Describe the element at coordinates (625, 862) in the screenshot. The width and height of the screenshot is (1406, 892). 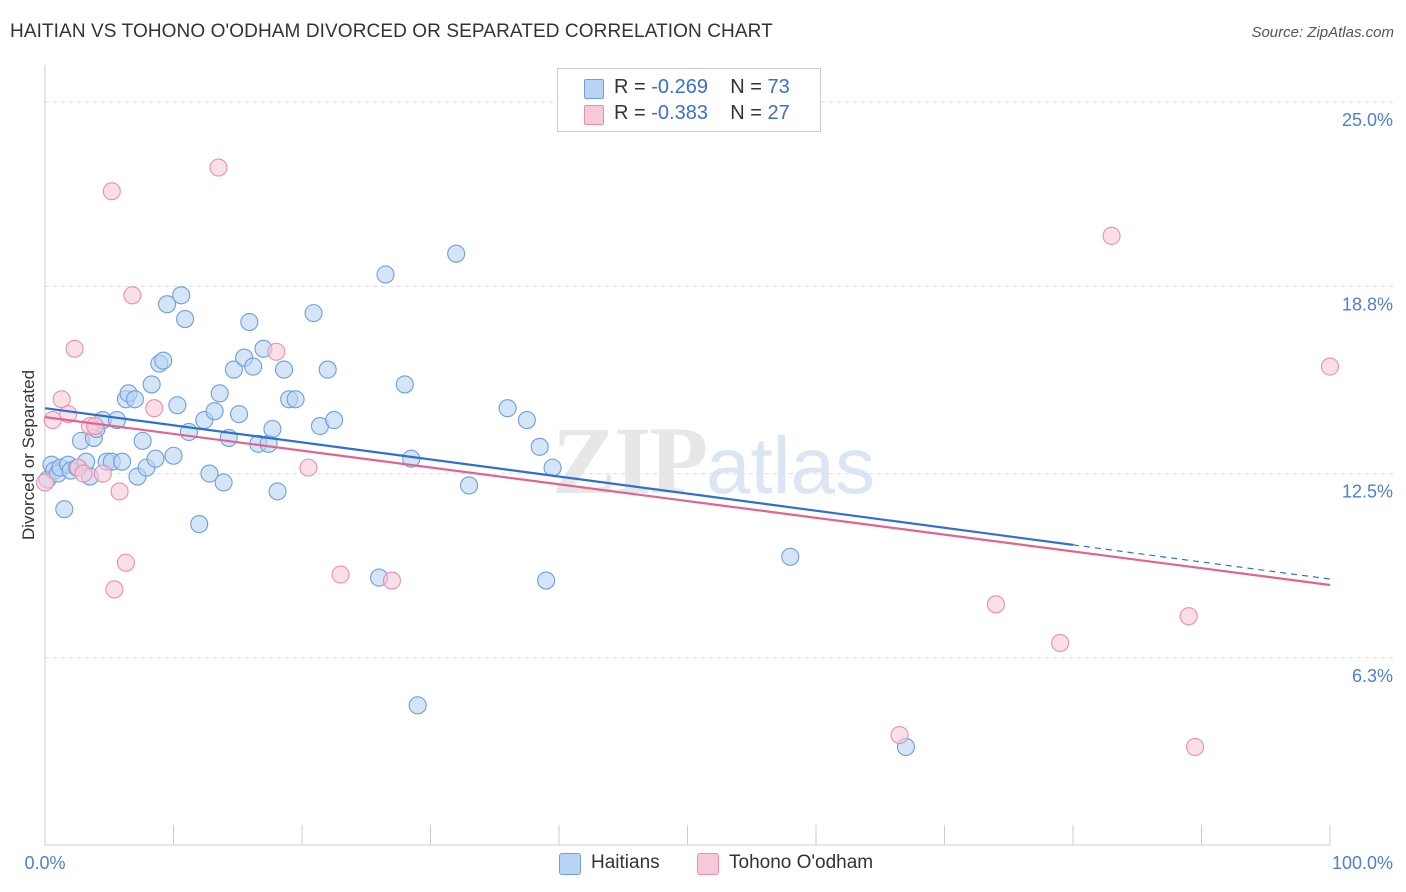
I see `series-label-haitians: Haitians` at that location.